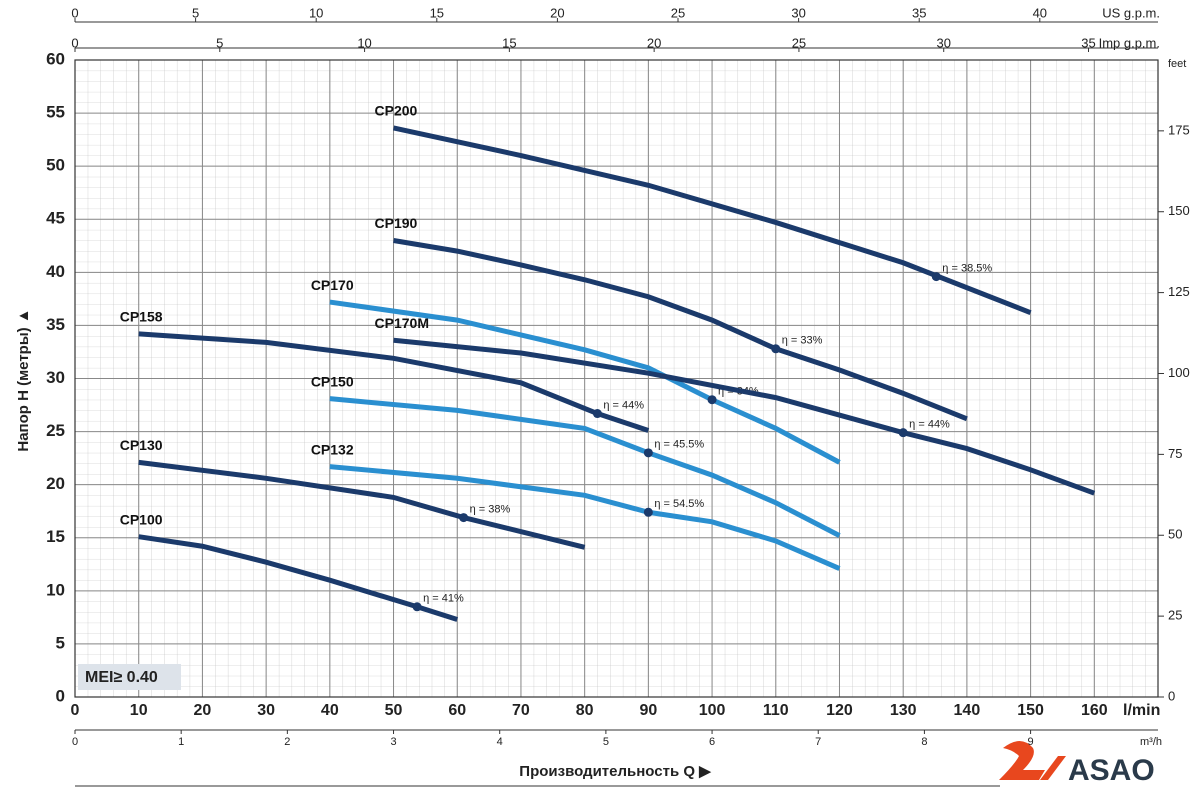 This screenshot has height=789, width=1200. I want to click on feet-tick-label: 0, so click(1171, 695).